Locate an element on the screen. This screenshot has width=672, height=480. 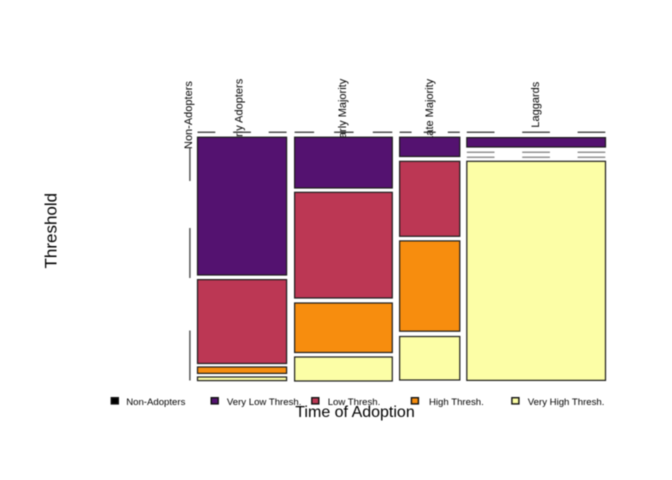
svg-text: Very Low Thresh. is located at coordinates (264, 402).